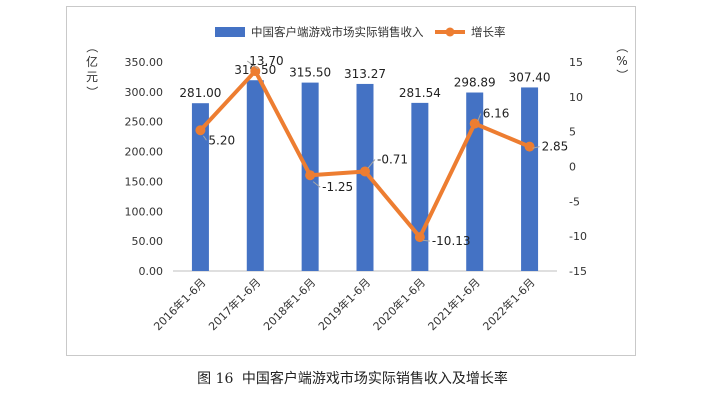  I want to click on right-tick-label: 10, so click(576, 97).